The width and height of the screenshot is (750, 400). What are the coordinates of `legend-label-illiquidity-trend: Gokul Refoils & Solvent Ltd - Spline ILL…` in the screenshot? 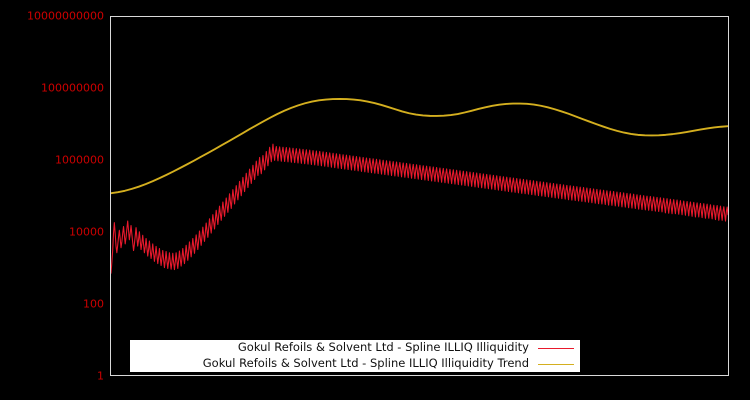 It's located at (365, 363).